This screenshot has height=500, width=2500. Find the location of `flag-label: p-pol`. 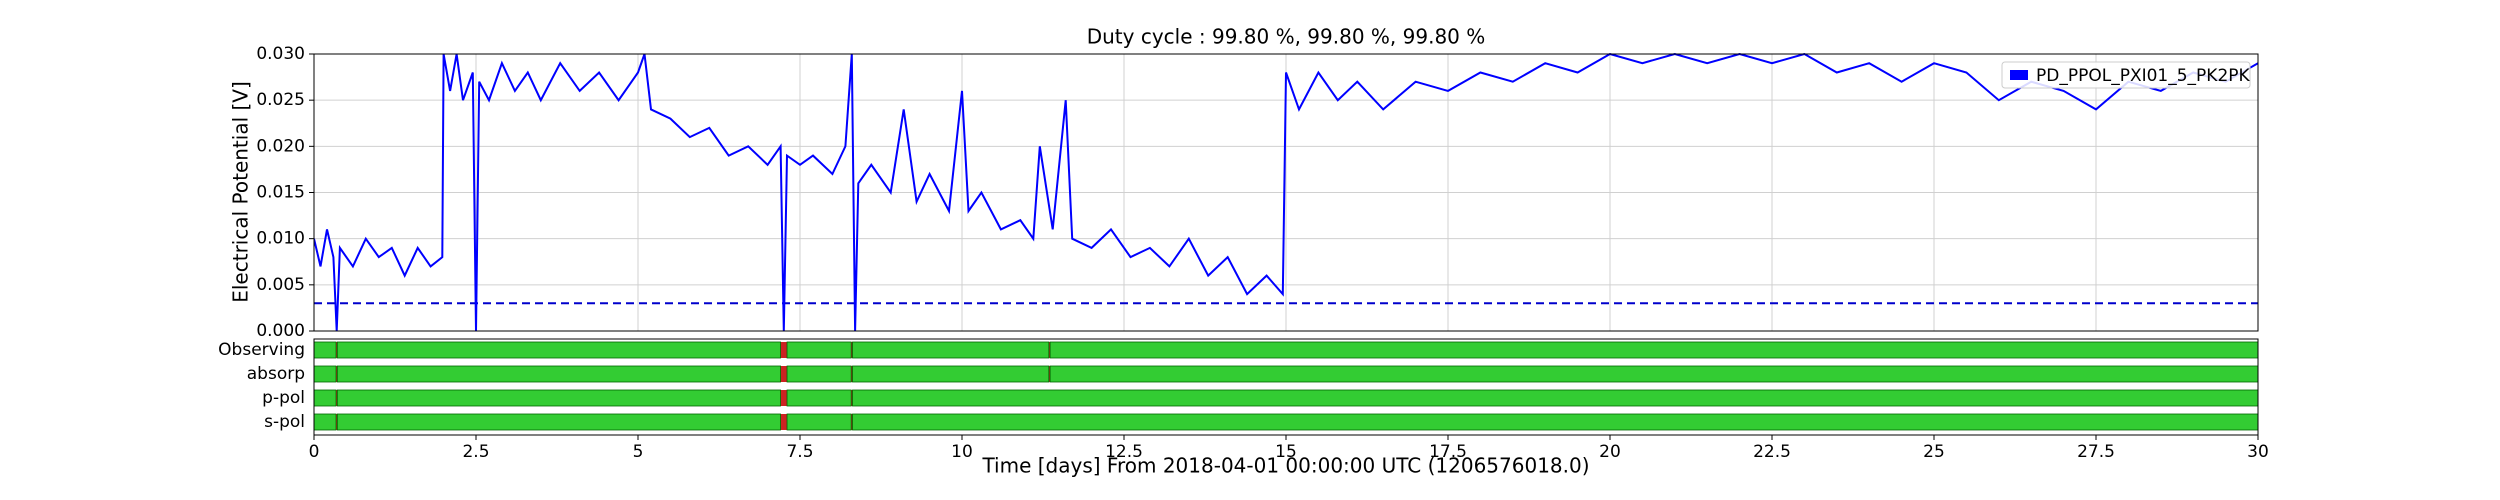

flag-label: p-pol is located at coordinates (283, 398).